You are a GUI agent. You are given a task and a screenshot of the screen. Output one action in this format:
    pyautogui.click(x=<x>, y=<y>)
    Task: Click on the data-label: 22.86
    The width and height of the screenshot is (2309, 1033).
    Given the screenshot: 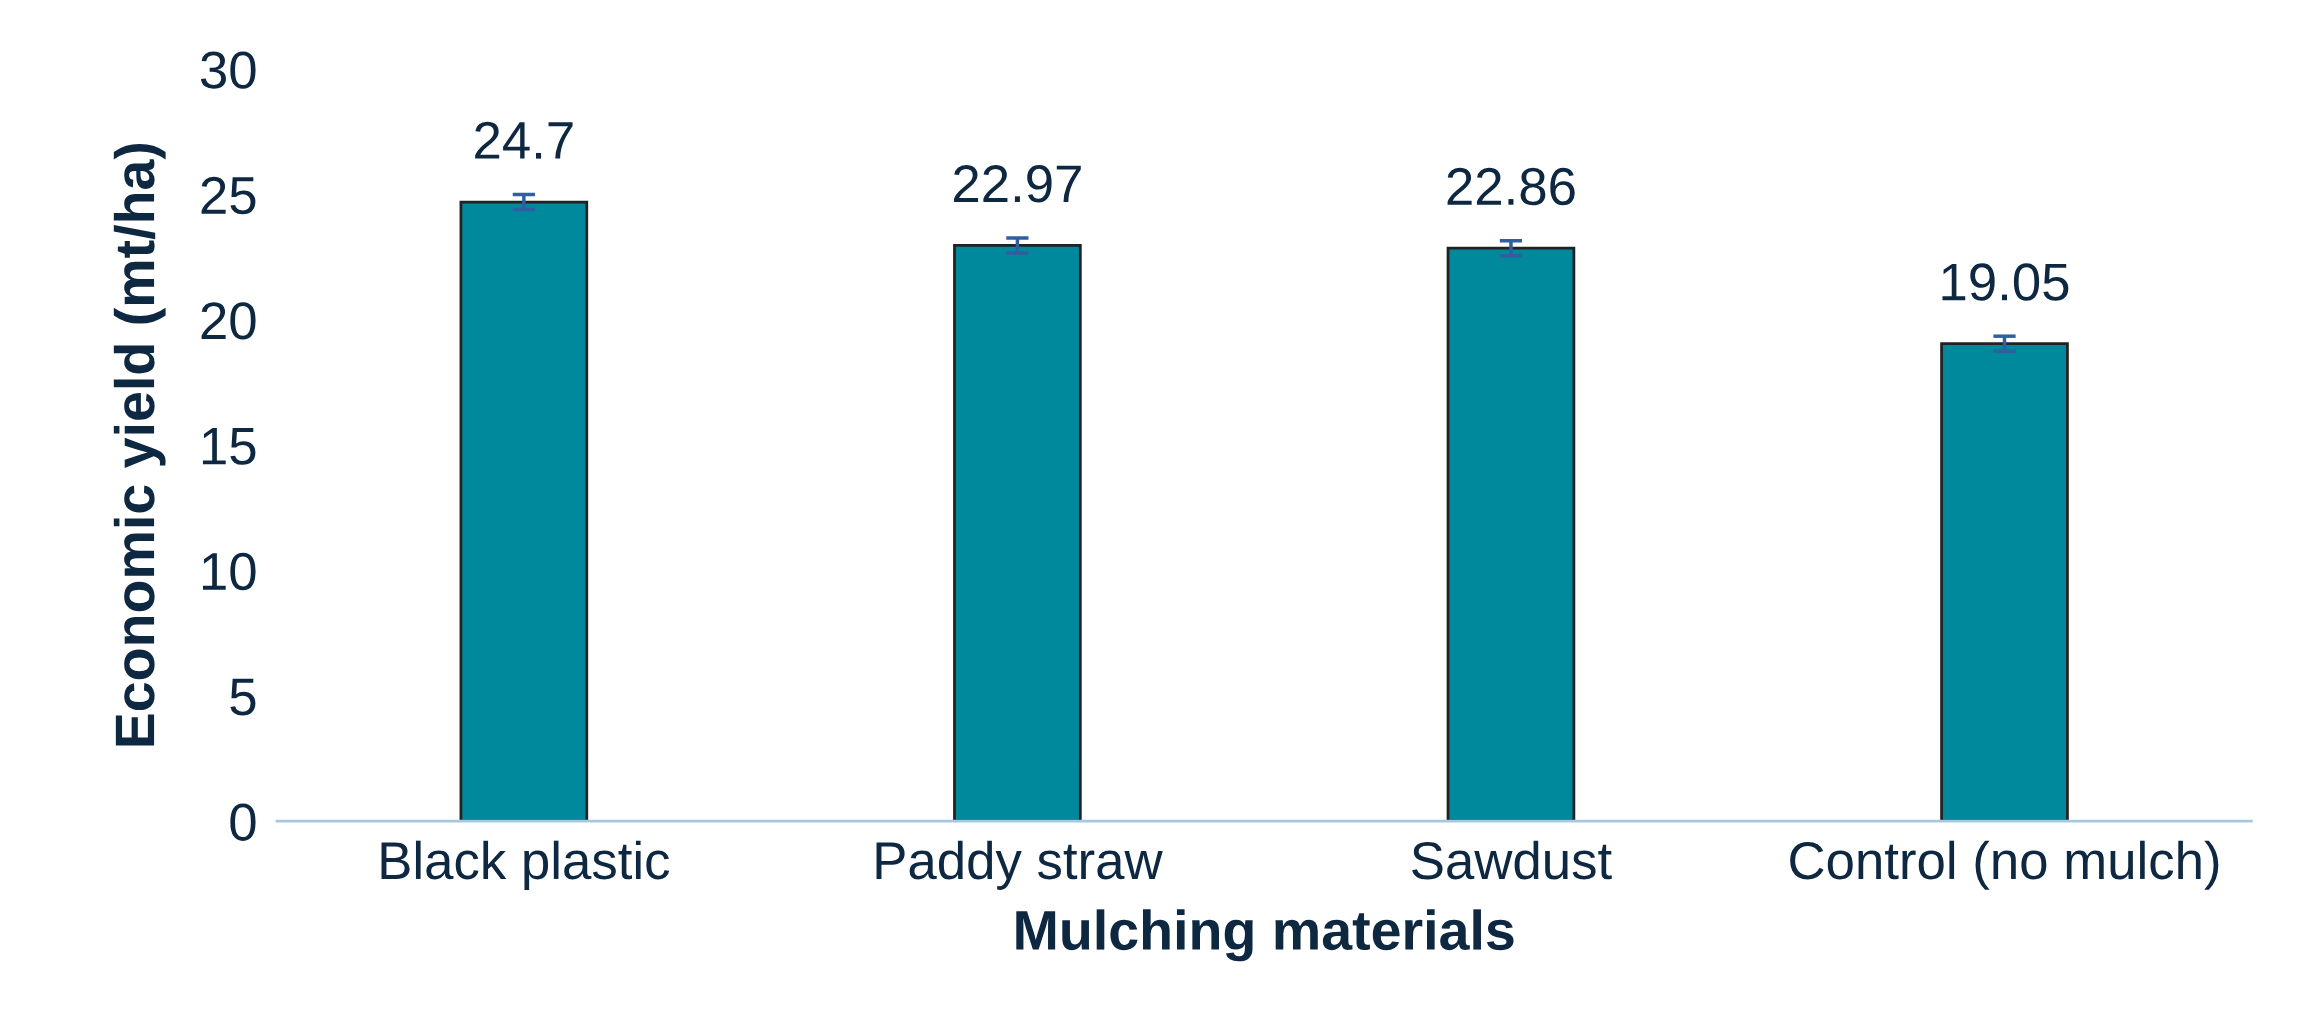 What is the action you would take?
    pyautogui.click(x=1511, y=186)
    